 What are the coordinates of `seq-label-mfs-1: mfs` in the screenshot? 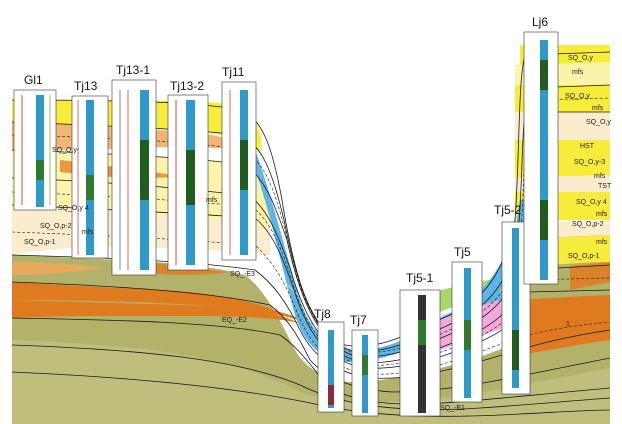 It's located at (578, 72).